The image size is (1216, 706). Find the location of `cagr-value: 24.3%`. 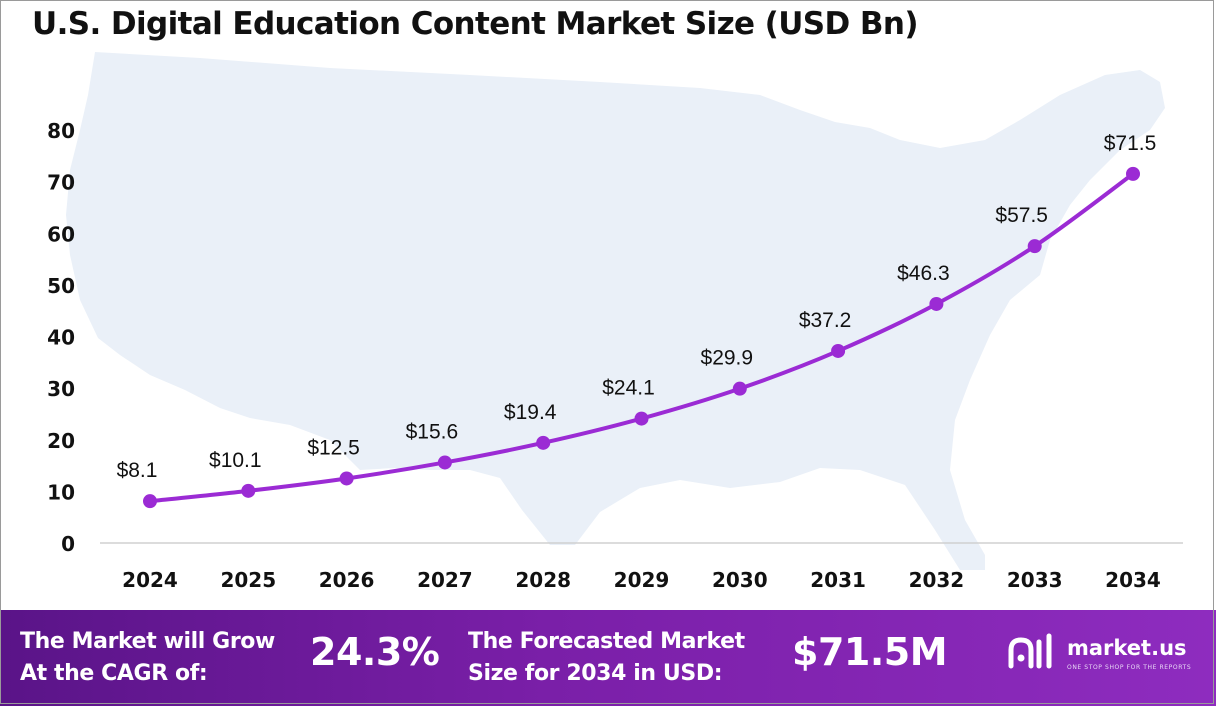

cagr-value: 24.3% is located at coordinates (375, 652).